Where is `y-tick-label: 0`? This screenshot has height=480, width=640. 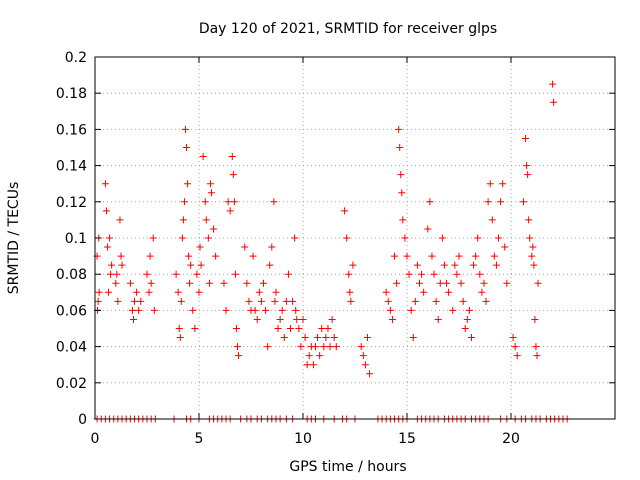
y-tick-label: 0 is located at coordinates (82, 420).